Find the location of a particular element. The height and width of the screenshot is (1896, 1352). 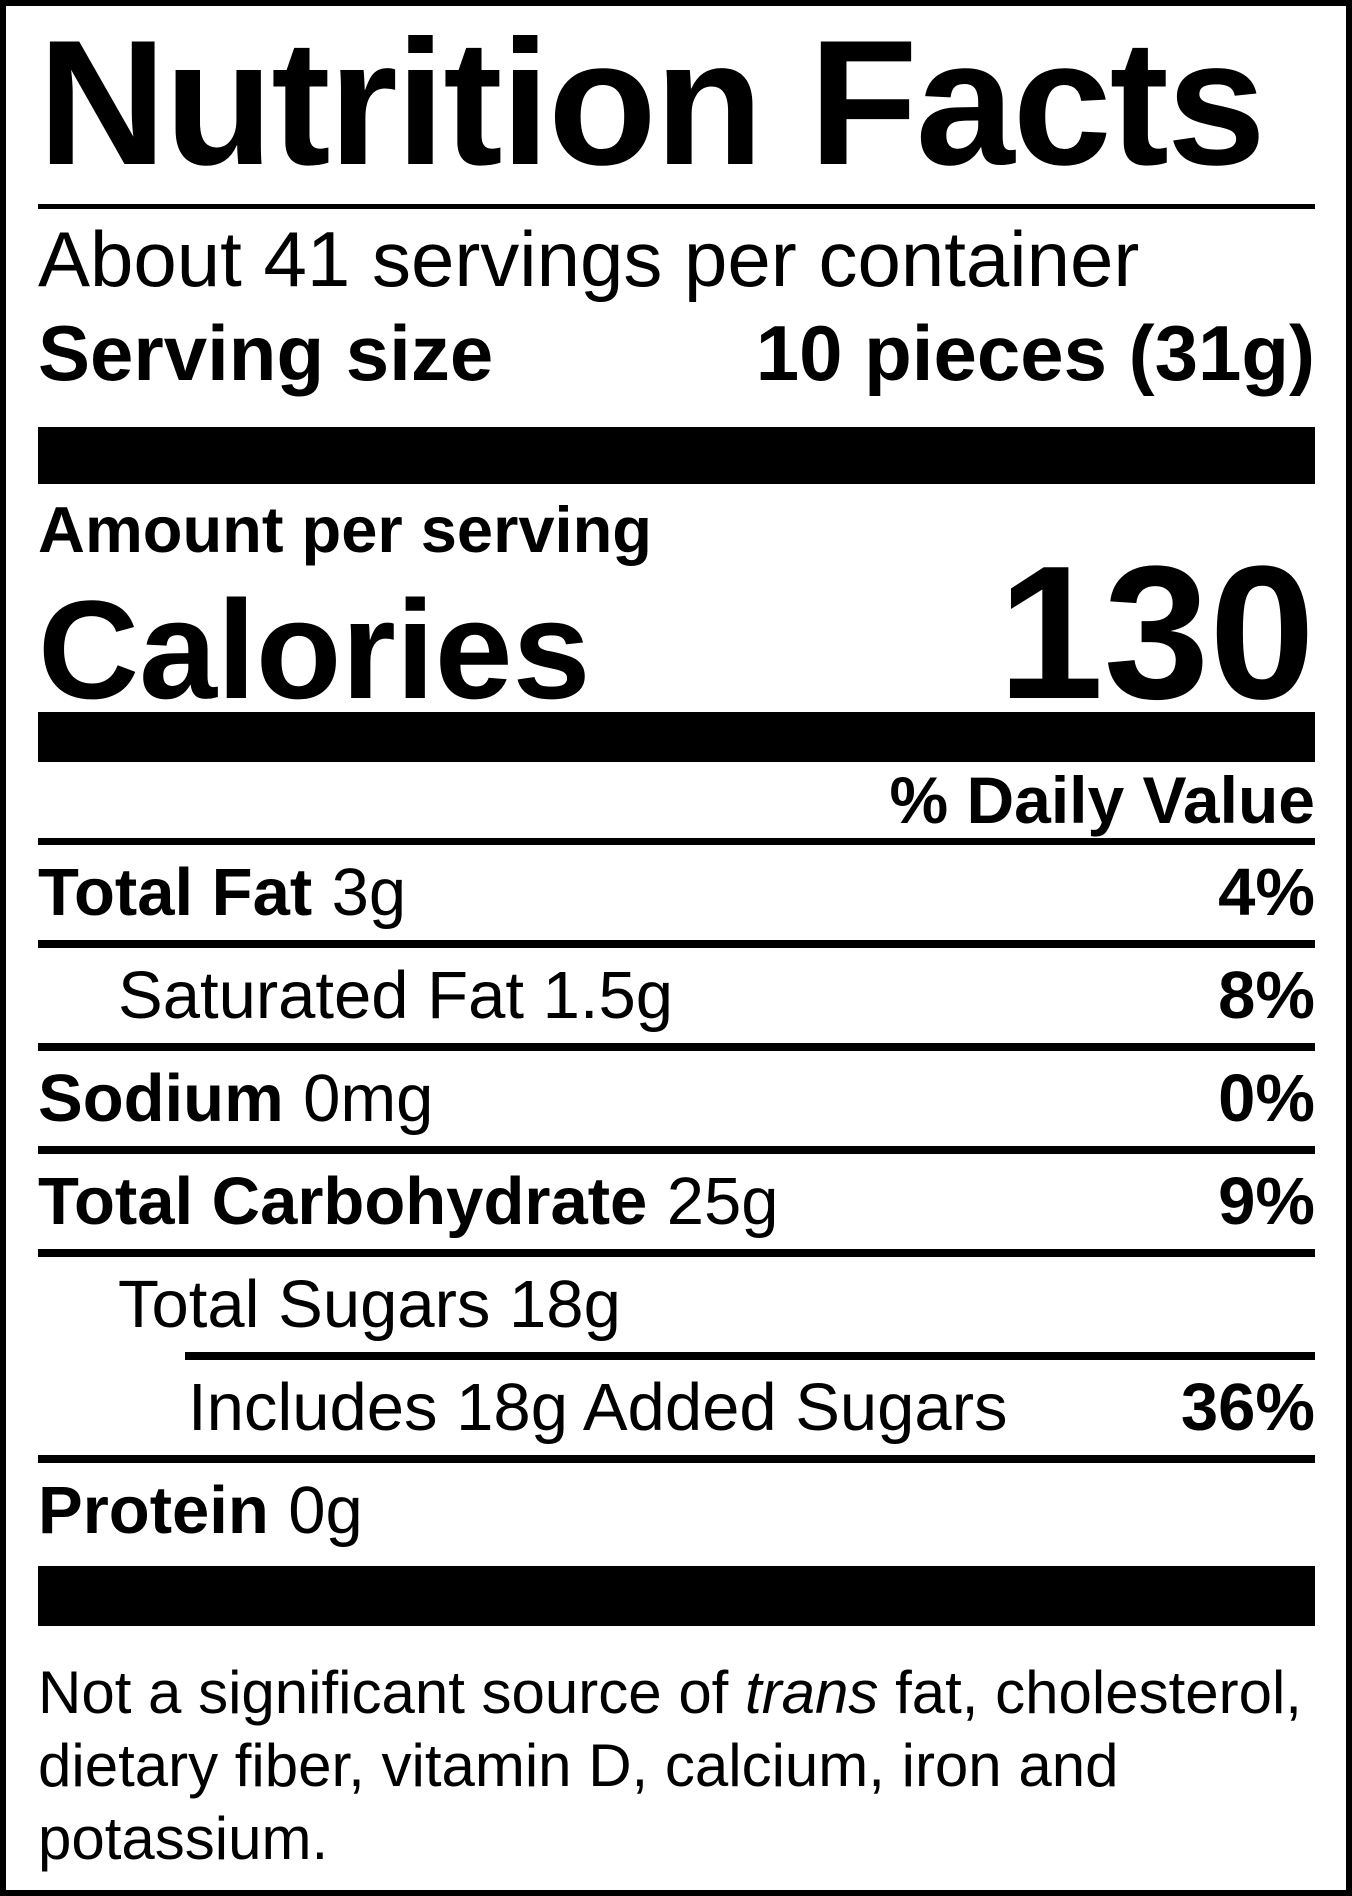

nutrient-row-added-sugars: Includes 18g Added Sugars 36% is located at coordinates (676, 1411).